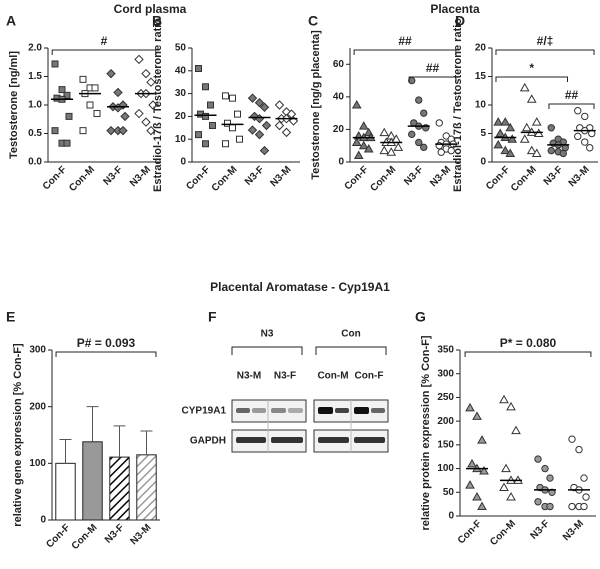 This screenshot has width=600, height=569. Describe the element at coordinates (445, 397) in the screenshot. I see `y-tick-label: 250` at that location.